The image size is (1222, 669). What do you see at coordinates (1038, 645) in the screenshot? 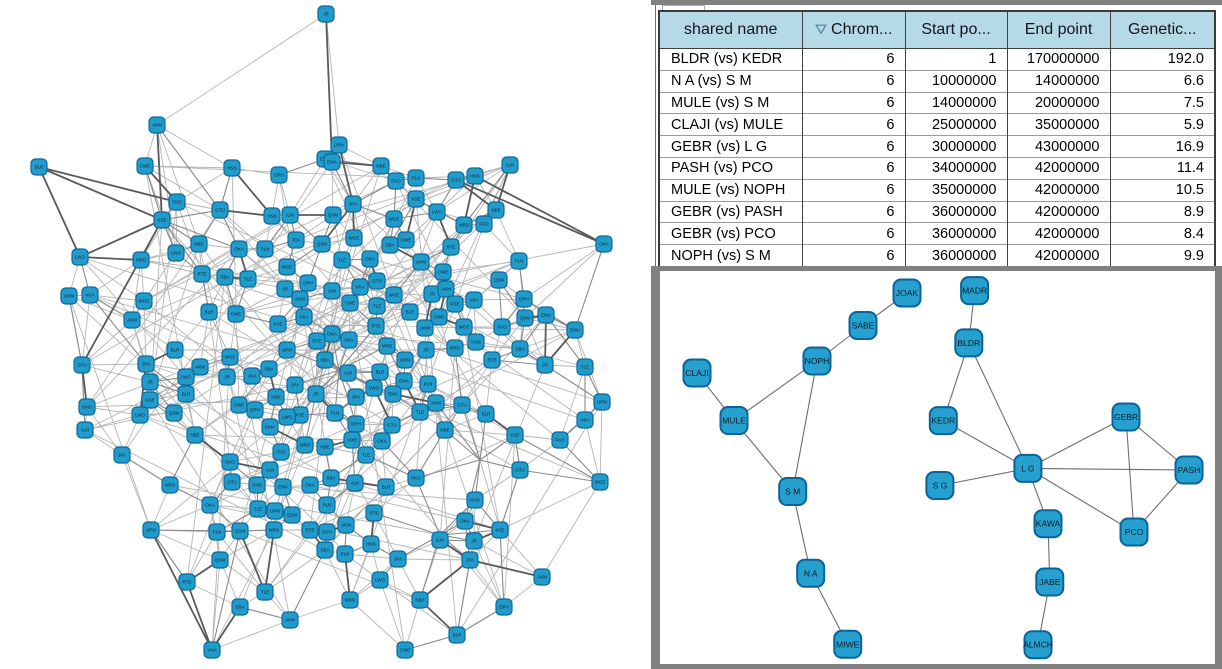
I see `svg-text: ALMCH` at bounding box center [1038, 645].